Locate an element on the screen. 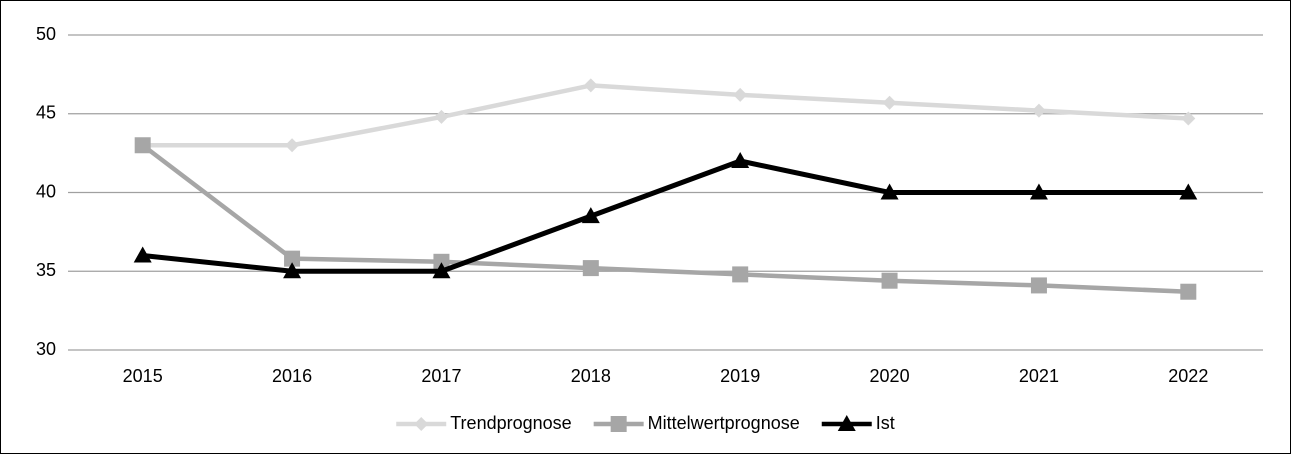 This screenshot has height=454, width=1291. legend-label: Ist is located at coordinates (885, 423).